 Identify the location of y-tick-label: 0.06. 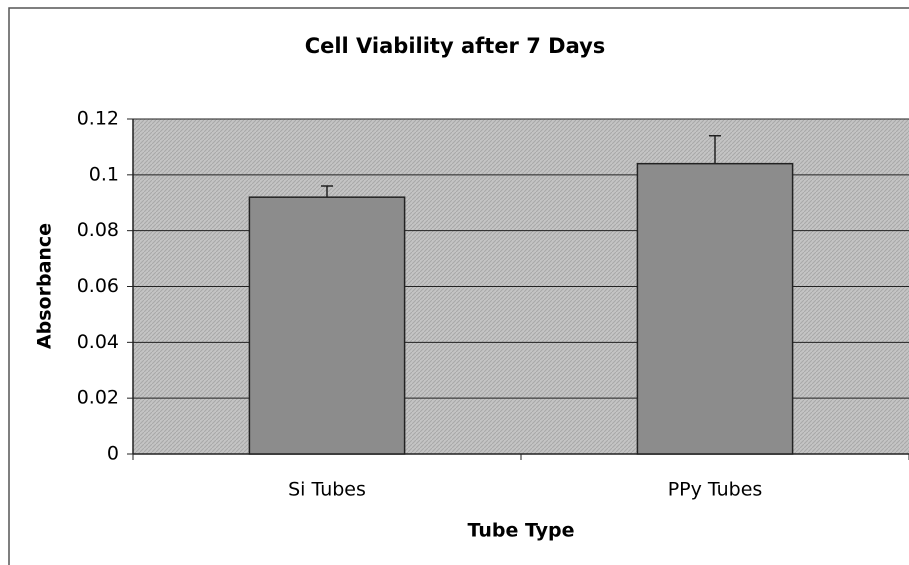
(98, 286).